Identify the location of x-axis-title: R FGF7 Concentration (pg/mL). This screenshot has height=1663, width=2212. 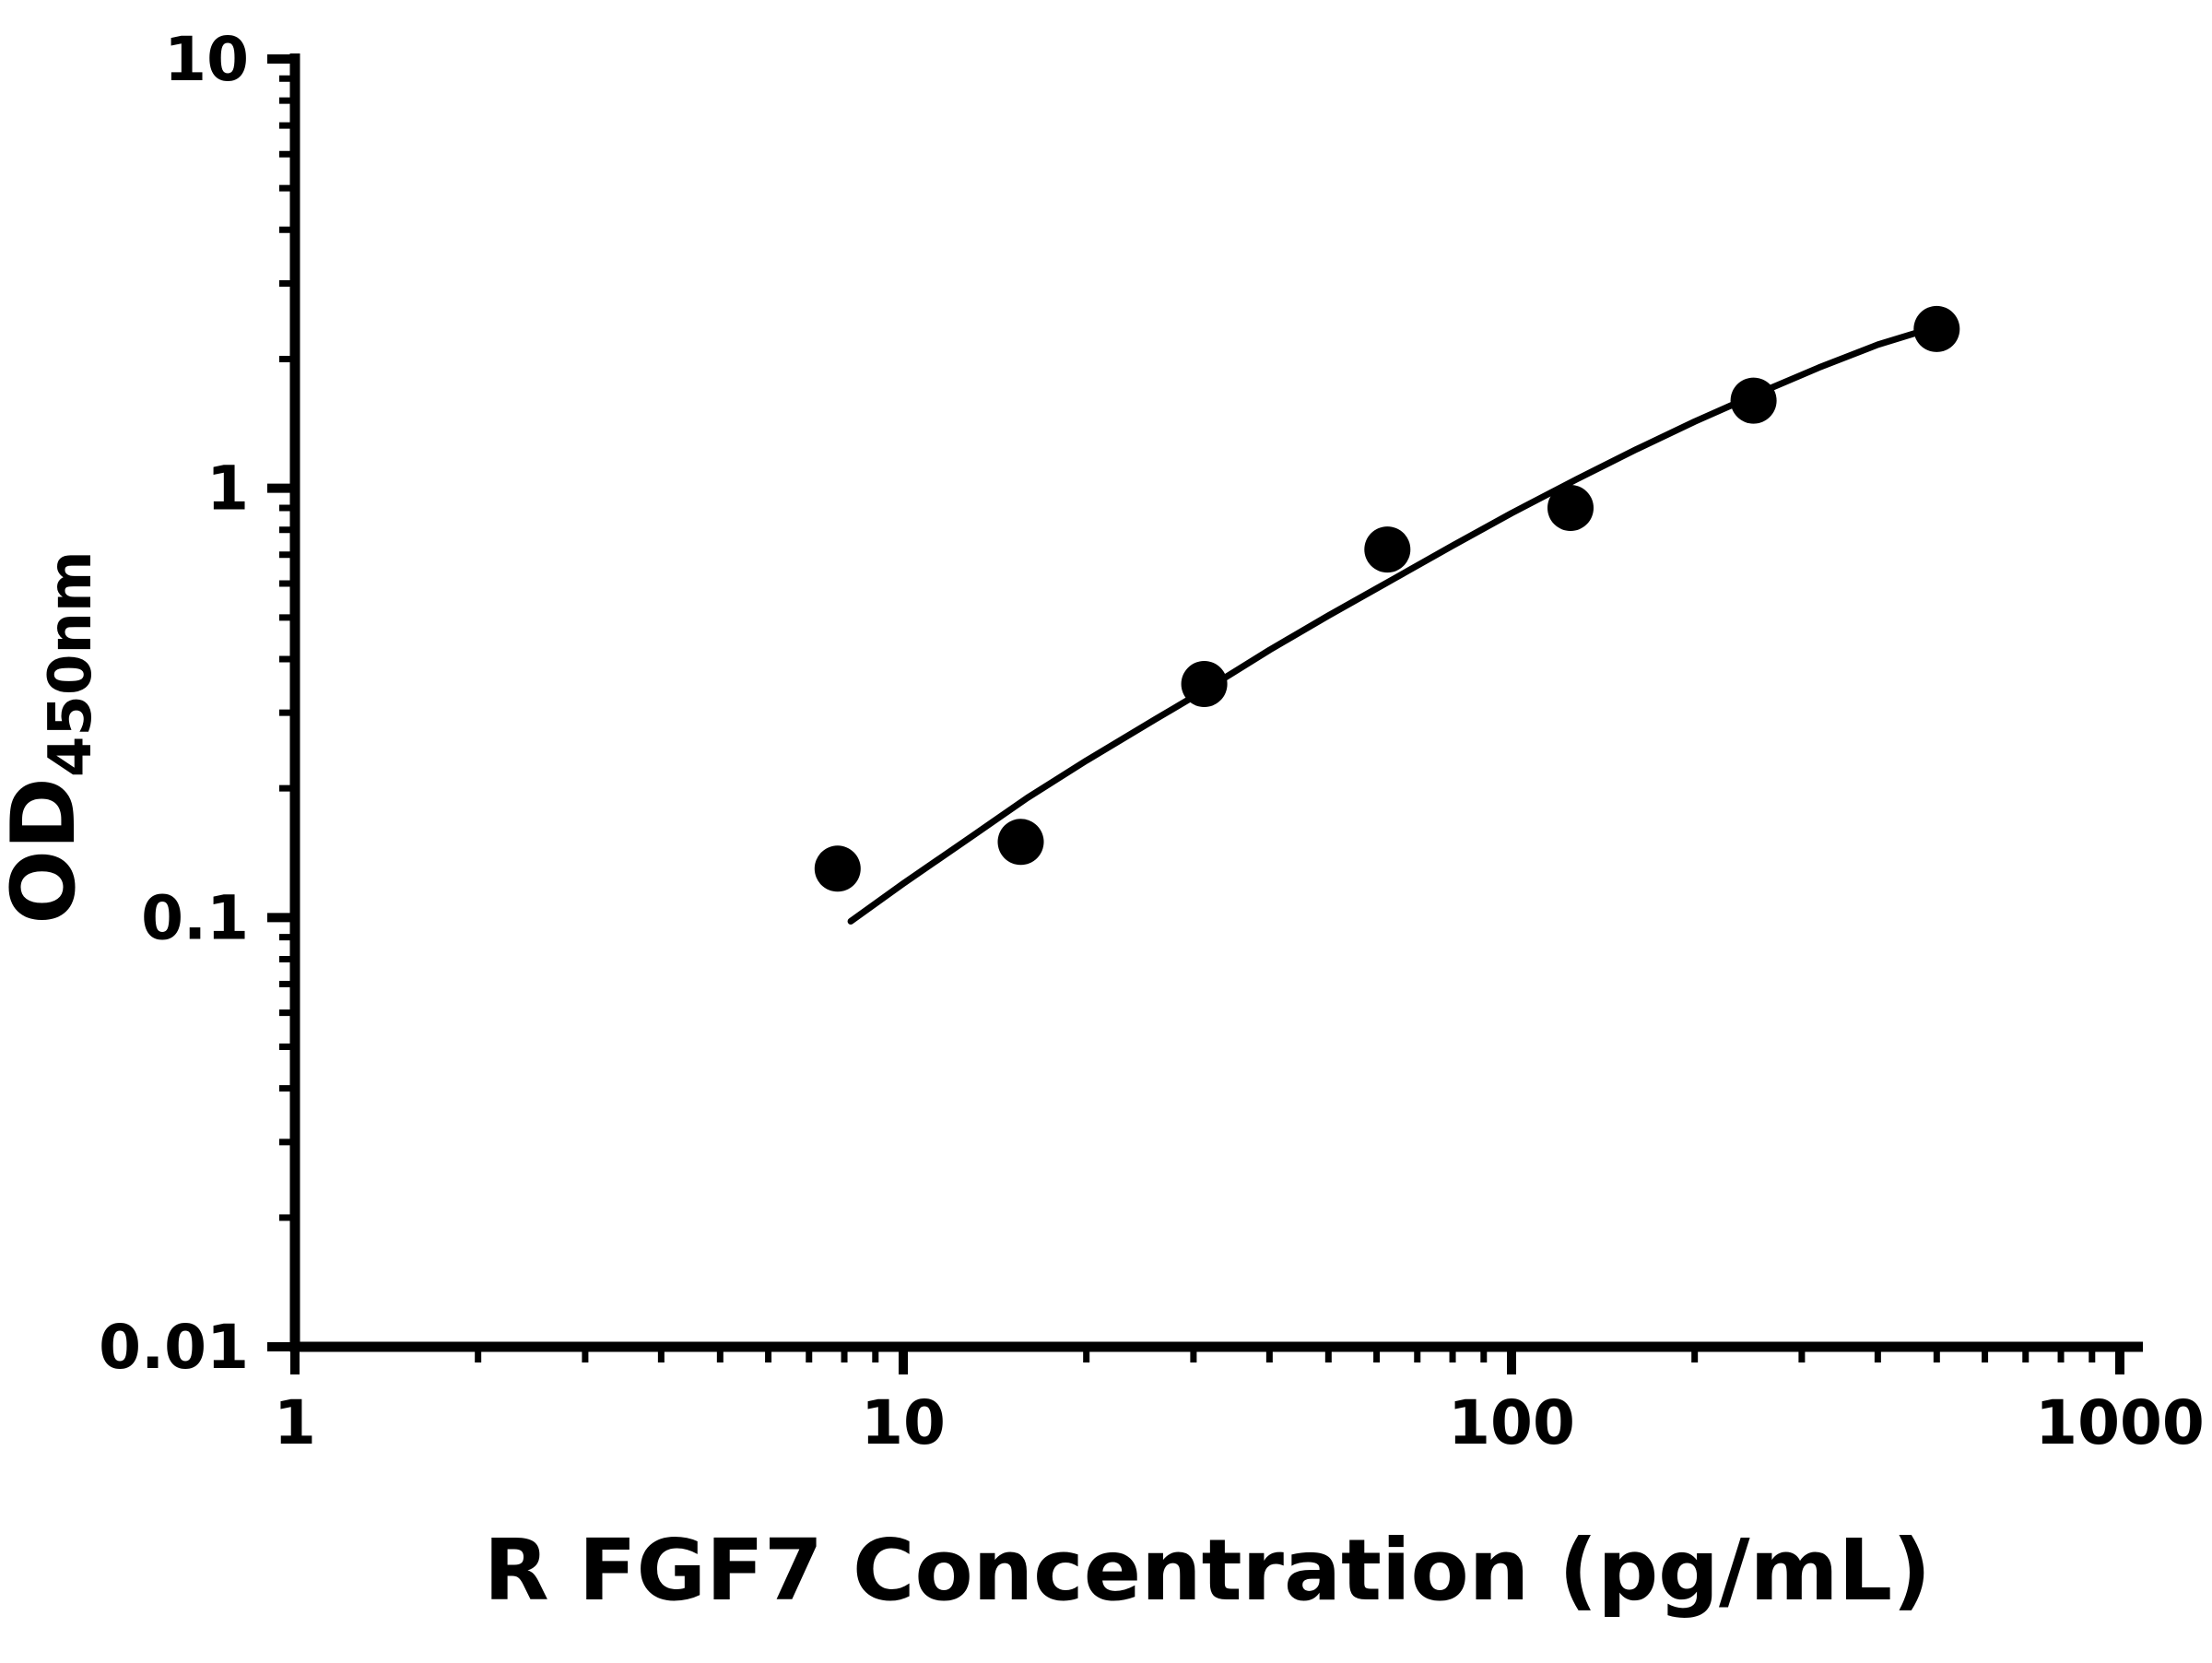
(1207, 1570).